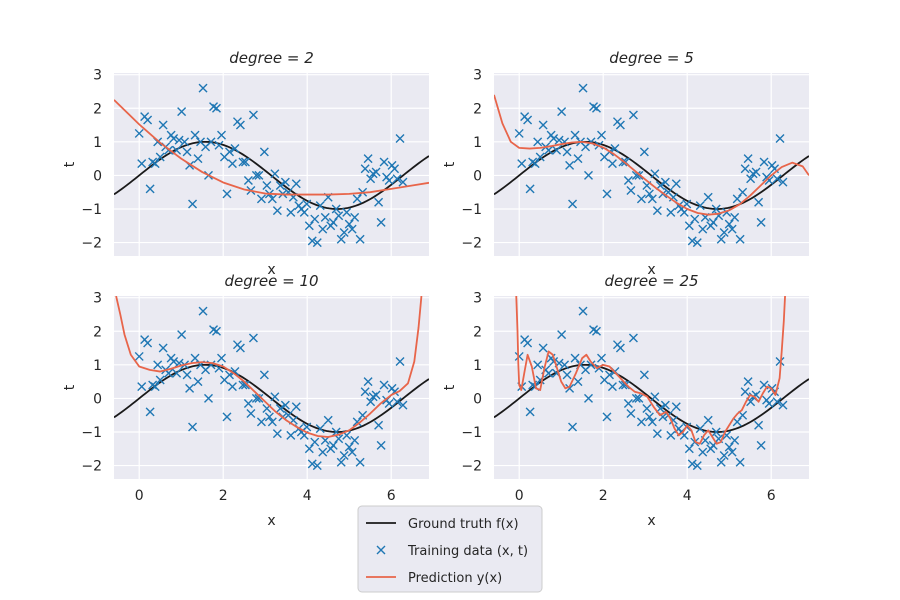 This screenshot has height=600, width=900. I want to click on x-tick-label: 0, so click(139, 496).